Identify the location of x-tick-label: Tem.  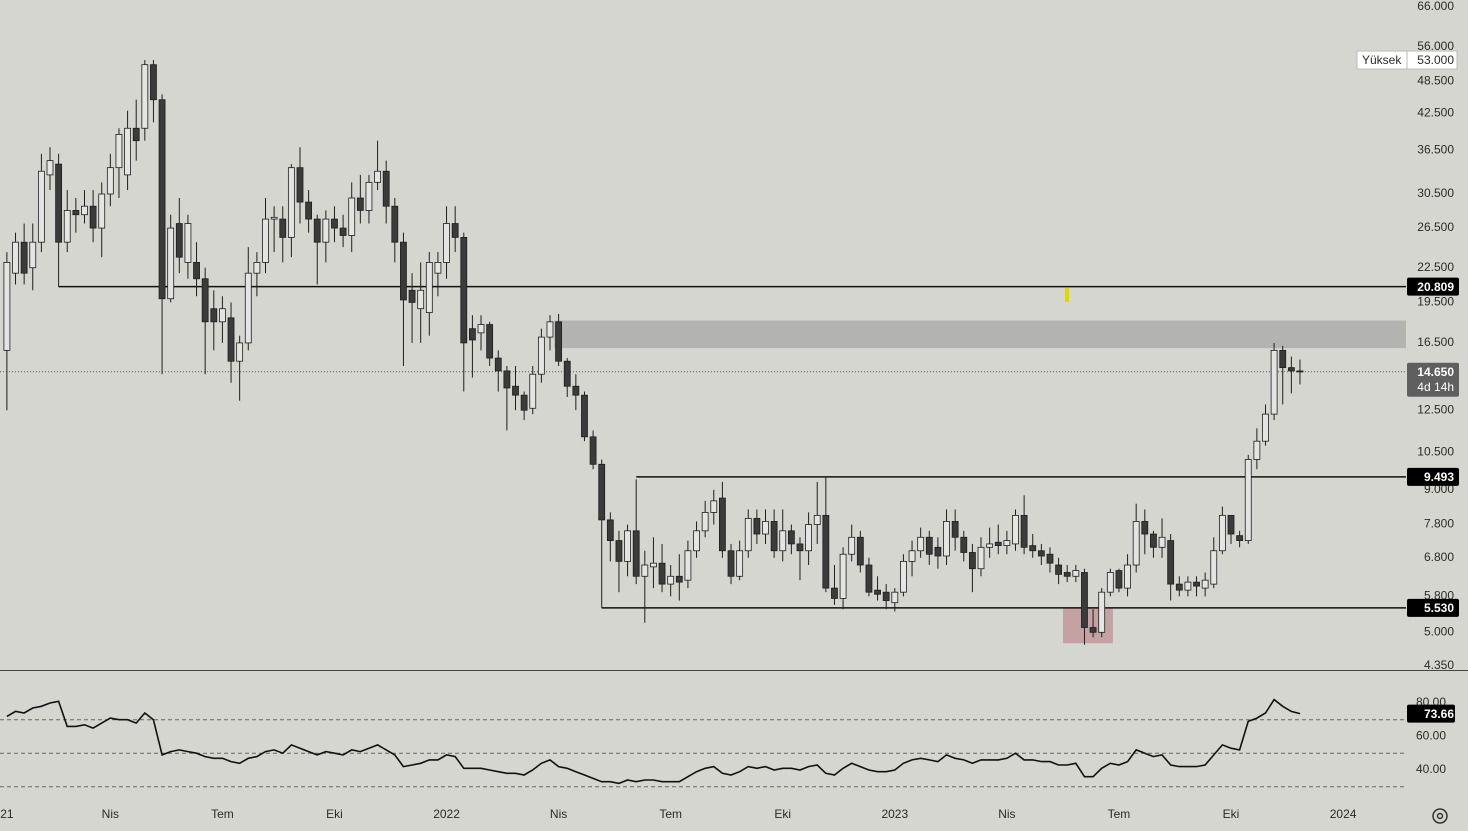
(222, 814).